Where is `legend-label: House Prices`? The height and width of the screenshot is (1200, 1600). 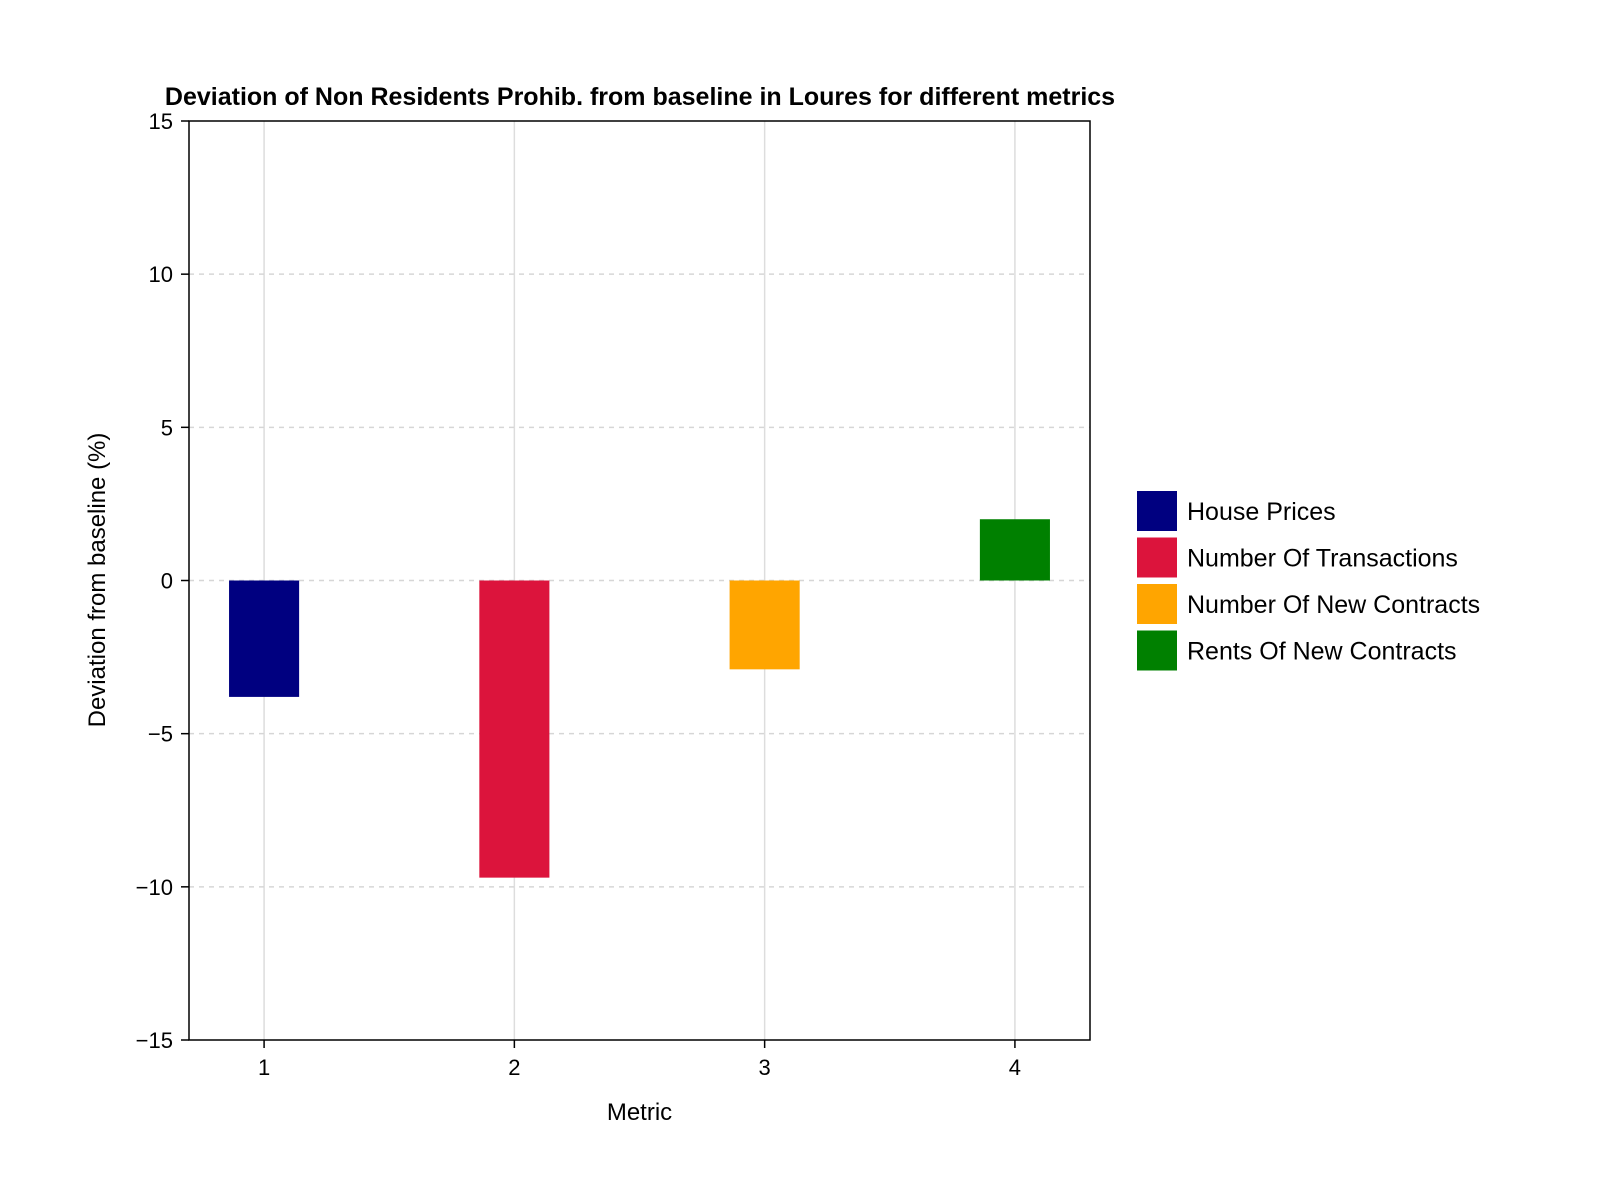
legend-label: House Prices is located at coordinates (1261, 512).